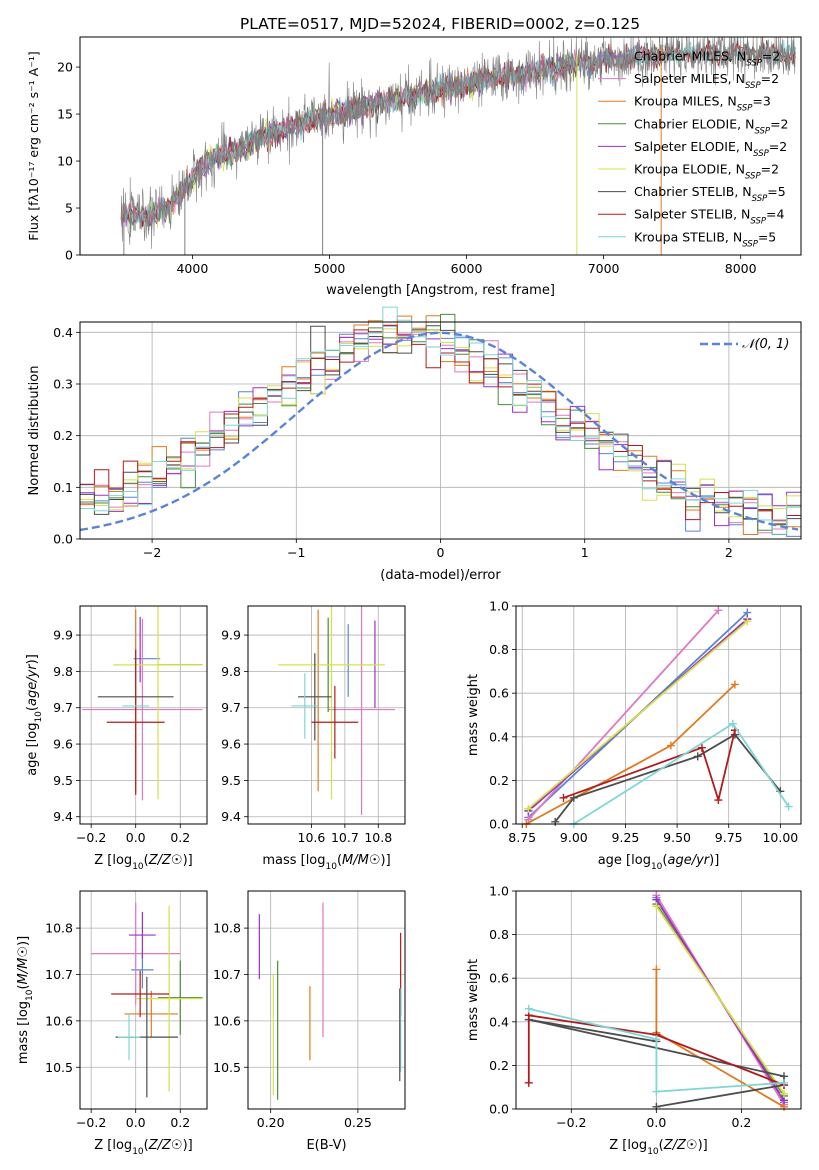  I want to click on age-vs-Z-ylabel-part: 10, so click(39, 717).